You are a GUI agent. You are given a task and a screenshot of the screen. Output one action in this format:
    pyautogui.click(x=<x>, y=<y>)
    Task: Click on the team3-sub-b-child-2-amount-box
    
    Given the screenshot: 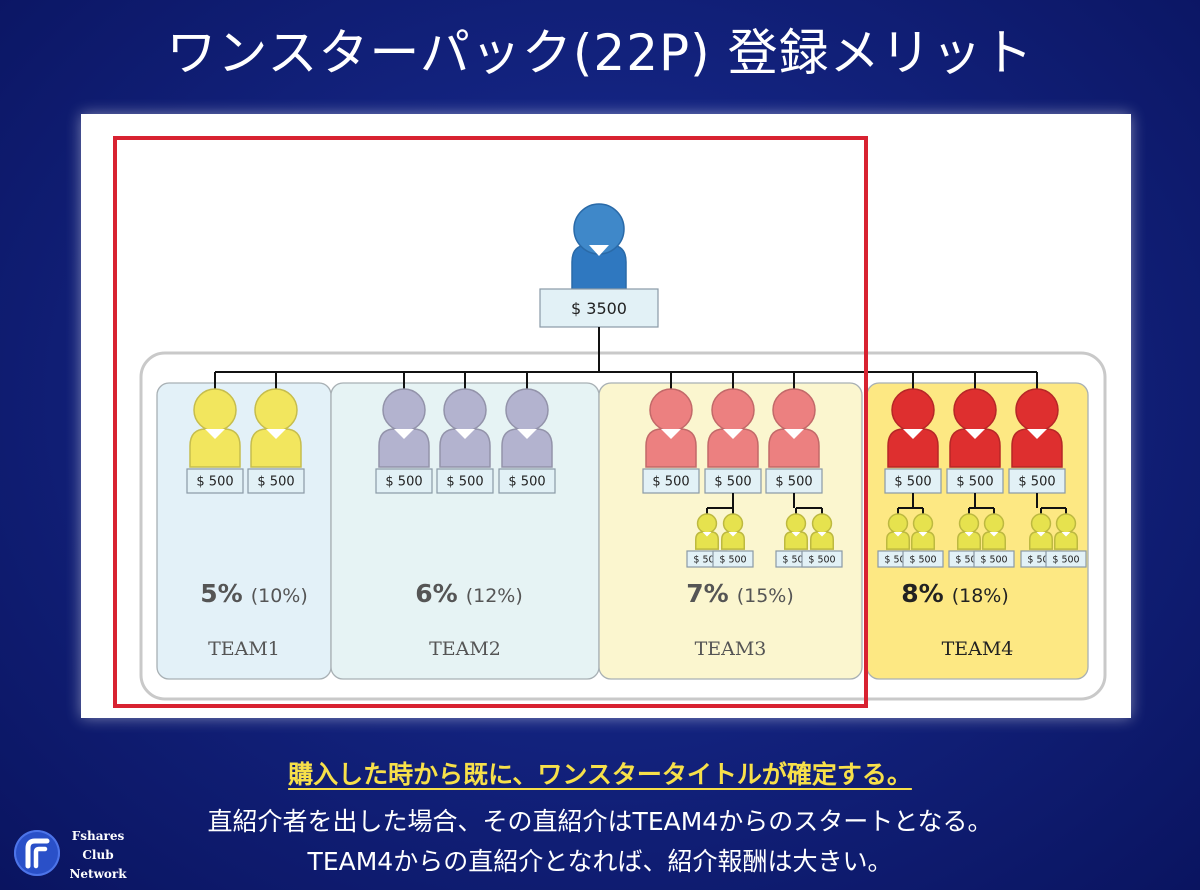 What is the action you would take?
    pyautogui.click(x=822, y=559)
    